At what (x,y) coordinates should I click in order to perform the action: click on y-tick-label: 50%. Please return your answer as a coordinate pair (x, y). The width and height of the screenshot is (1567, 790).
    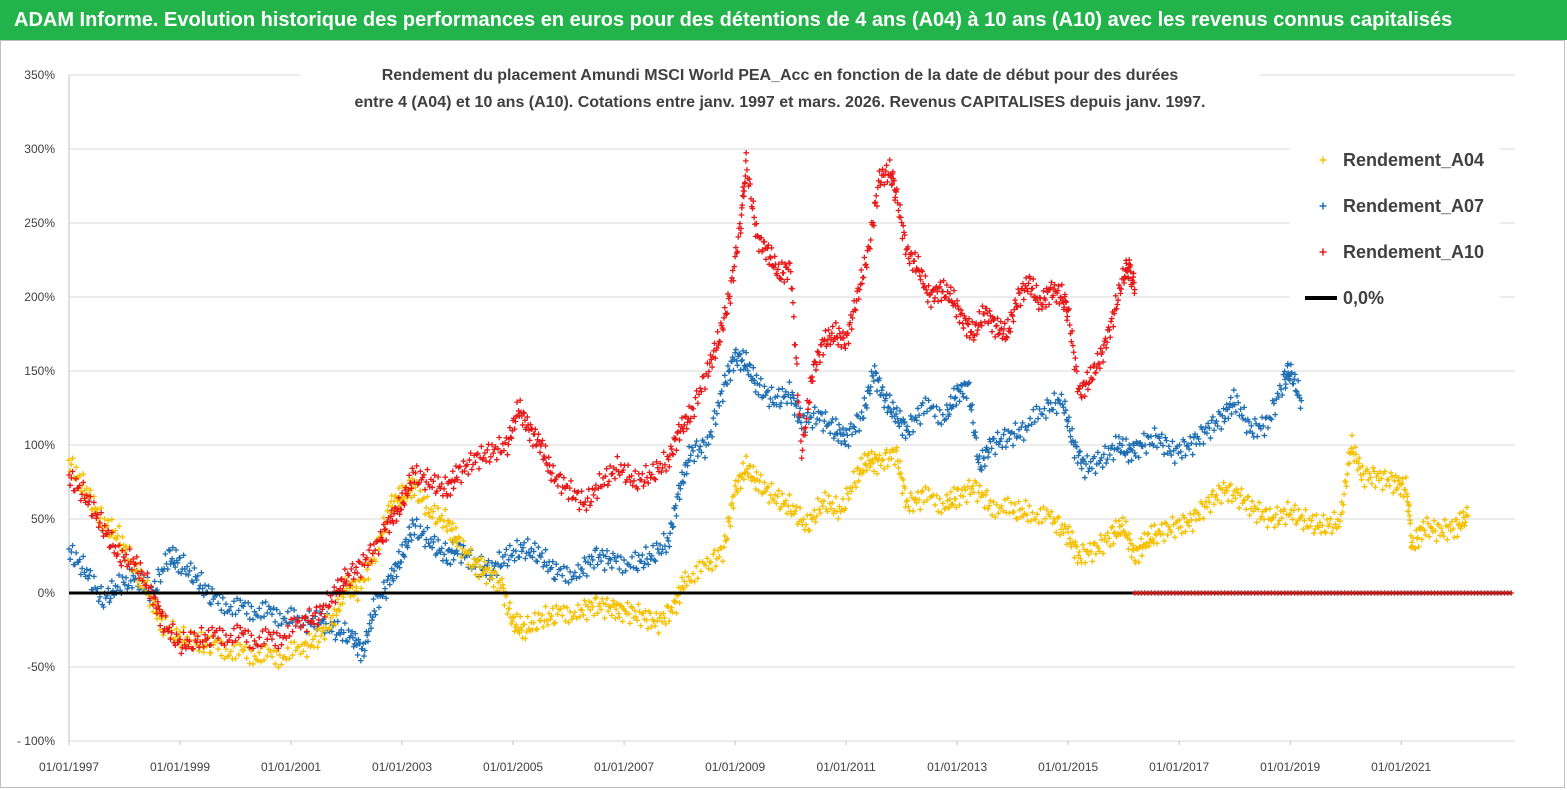
    Looking at the image, I should click on (43, 519).